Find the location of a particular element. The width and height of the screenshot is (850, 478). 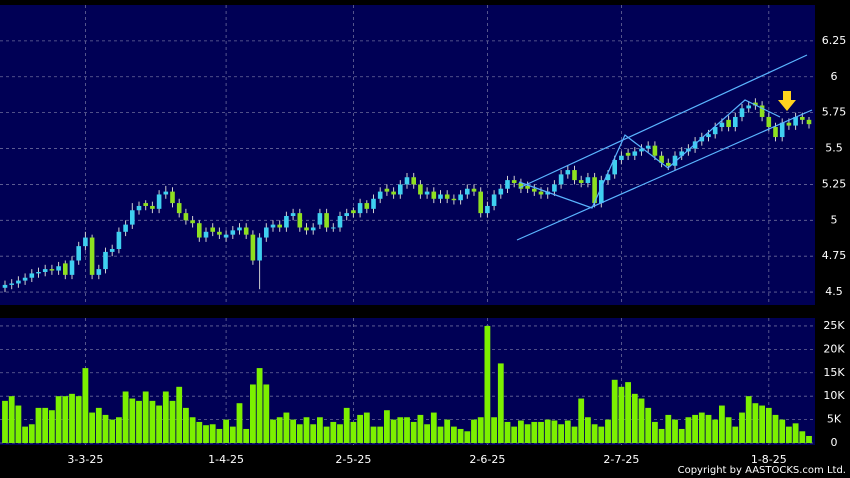

y-tick-label: 4.75 is located at coordinates (834, 255).